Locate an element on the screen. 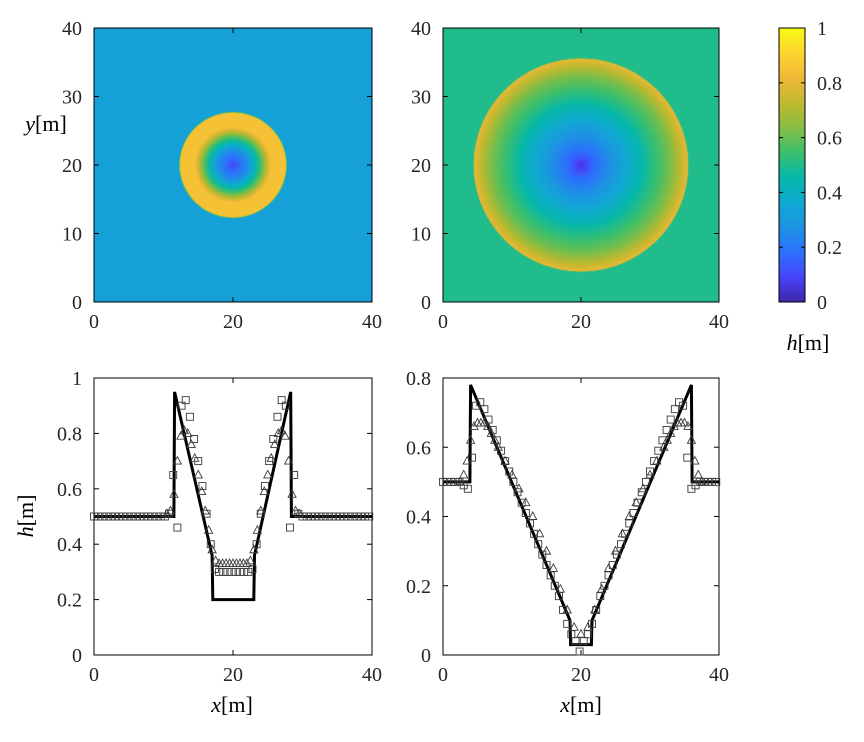 This screenshot has width=864, height=742. y-tick-label: 0.8 is located at coordinates (69, 434).